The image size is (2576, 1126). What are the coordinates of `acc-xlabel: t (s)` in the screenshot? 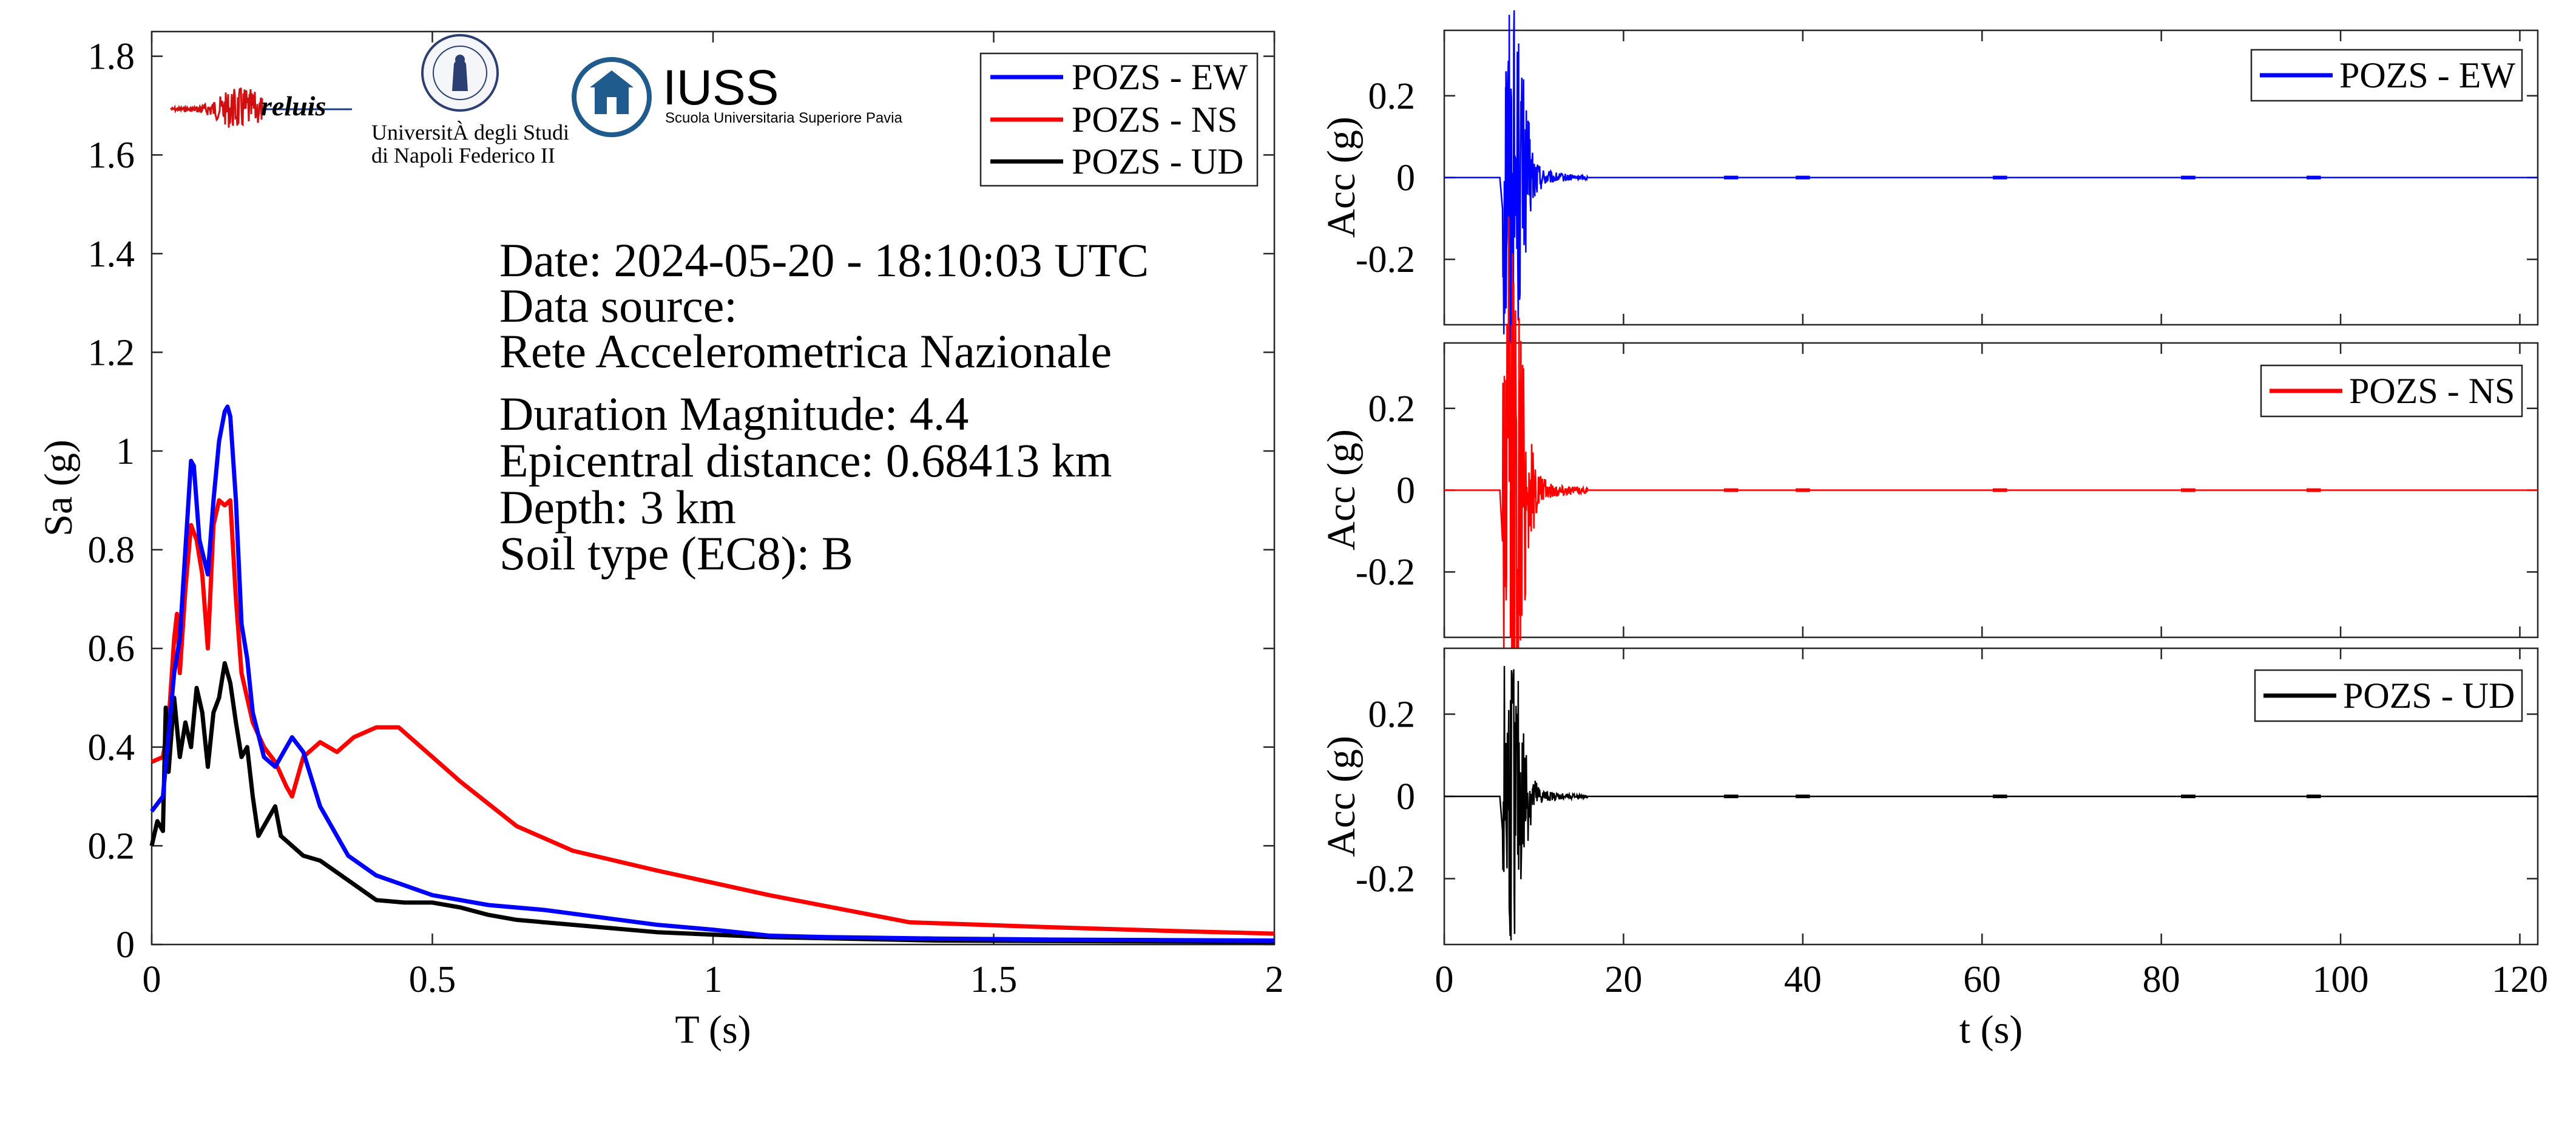 It's located at (1991, 1030).